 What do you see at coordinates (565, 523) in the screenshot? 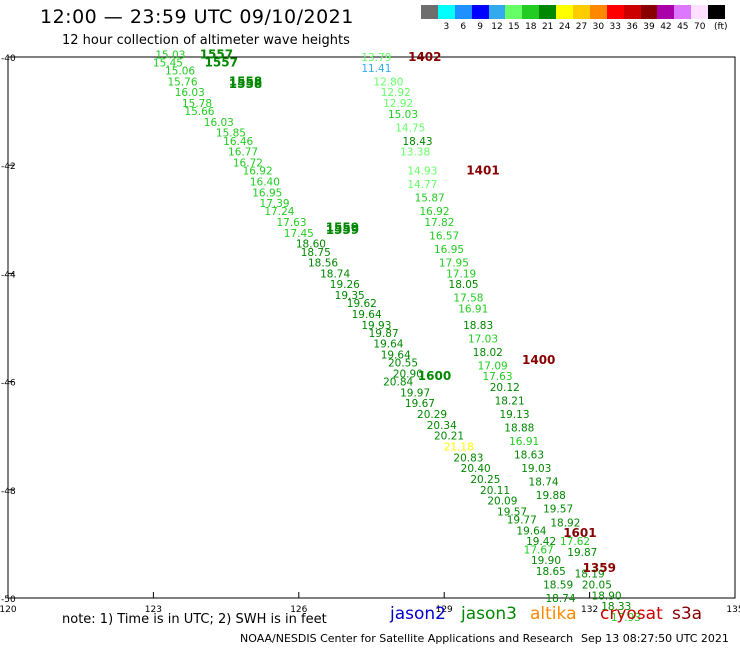
I see `wave-height-value: 18.92` at bounding box center [565, 523].